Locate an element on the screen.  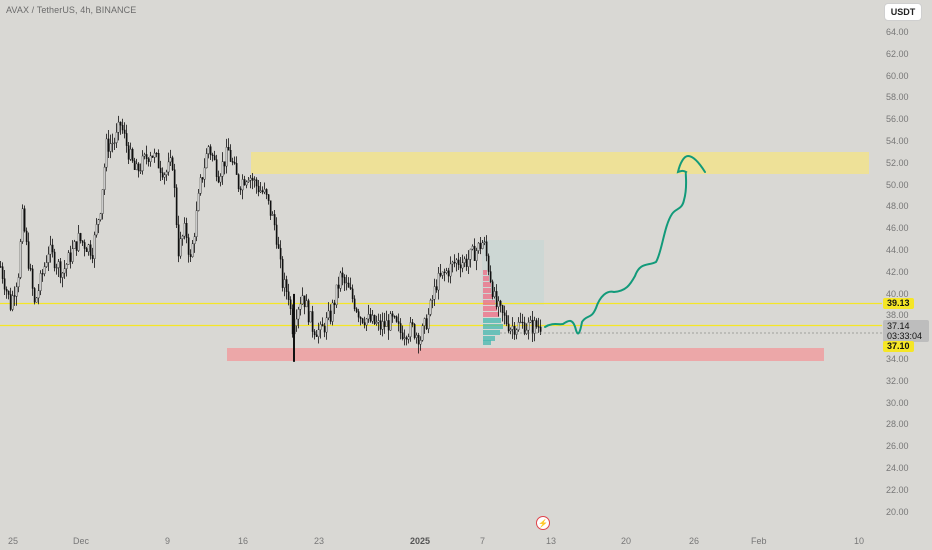
y-tick-label: 56.00 is located at coordinates (897, 119).